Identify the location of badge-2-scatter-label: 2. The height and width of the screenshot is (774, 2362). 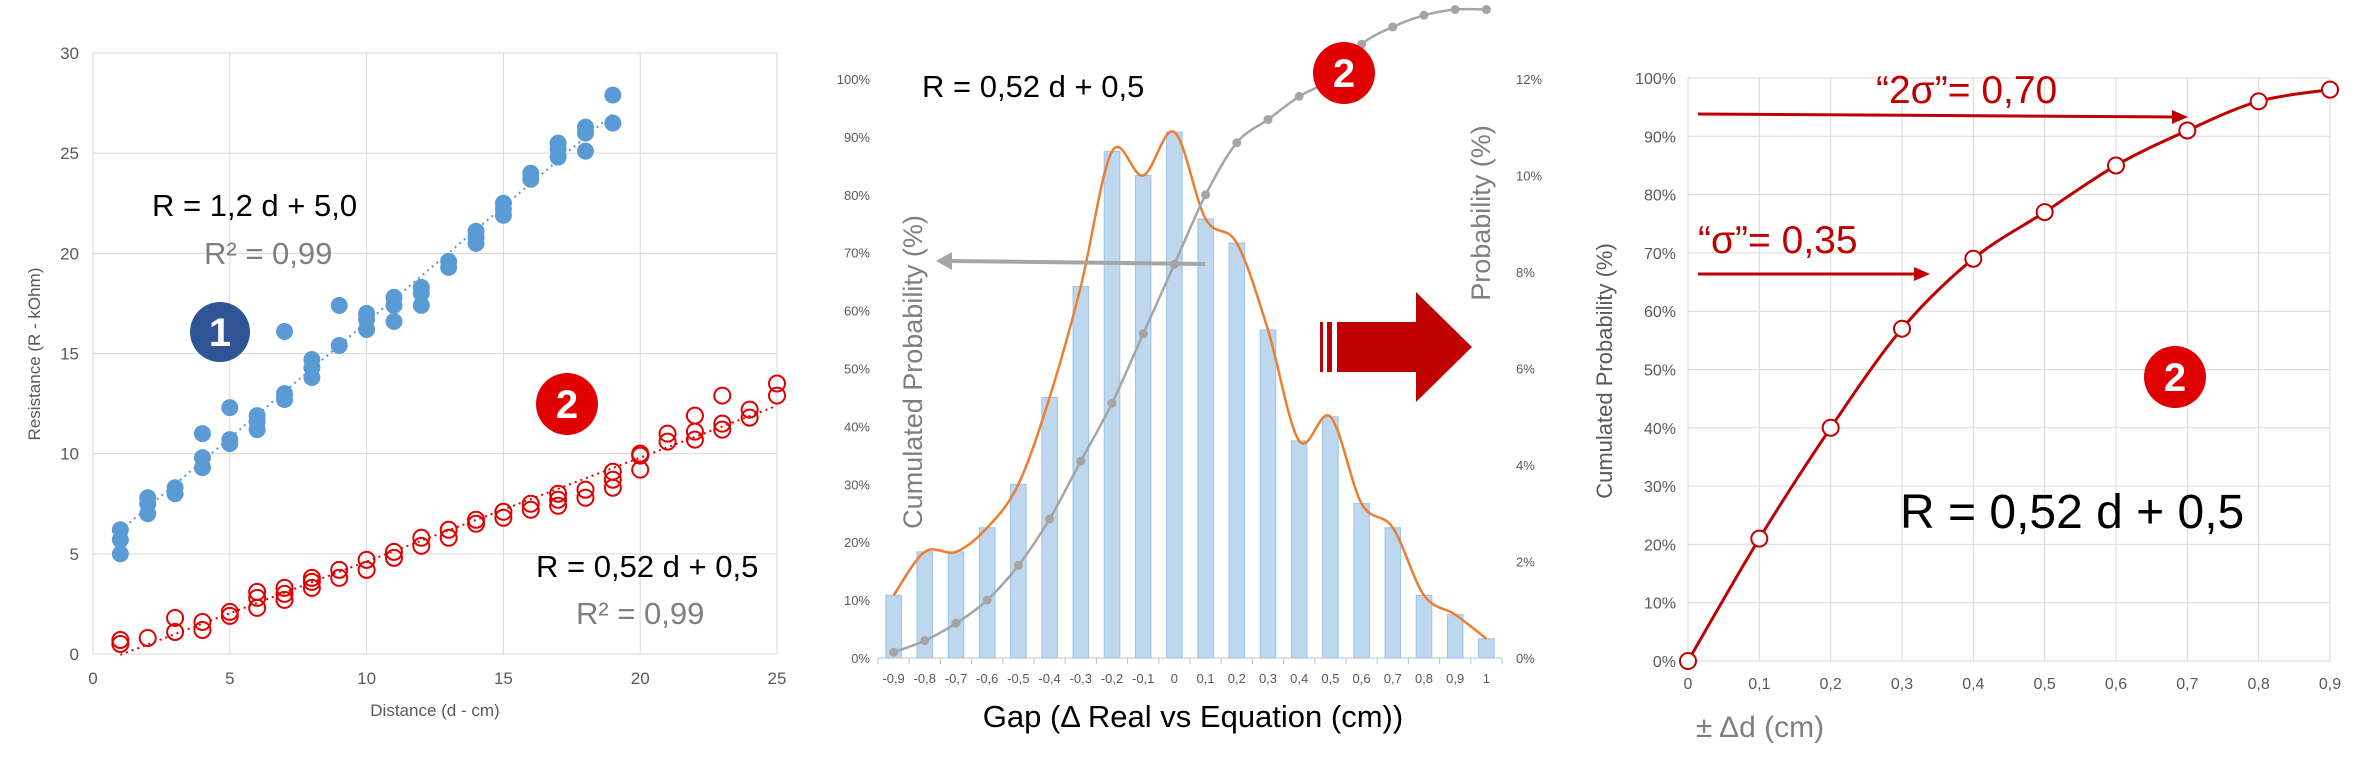
(567, 405).